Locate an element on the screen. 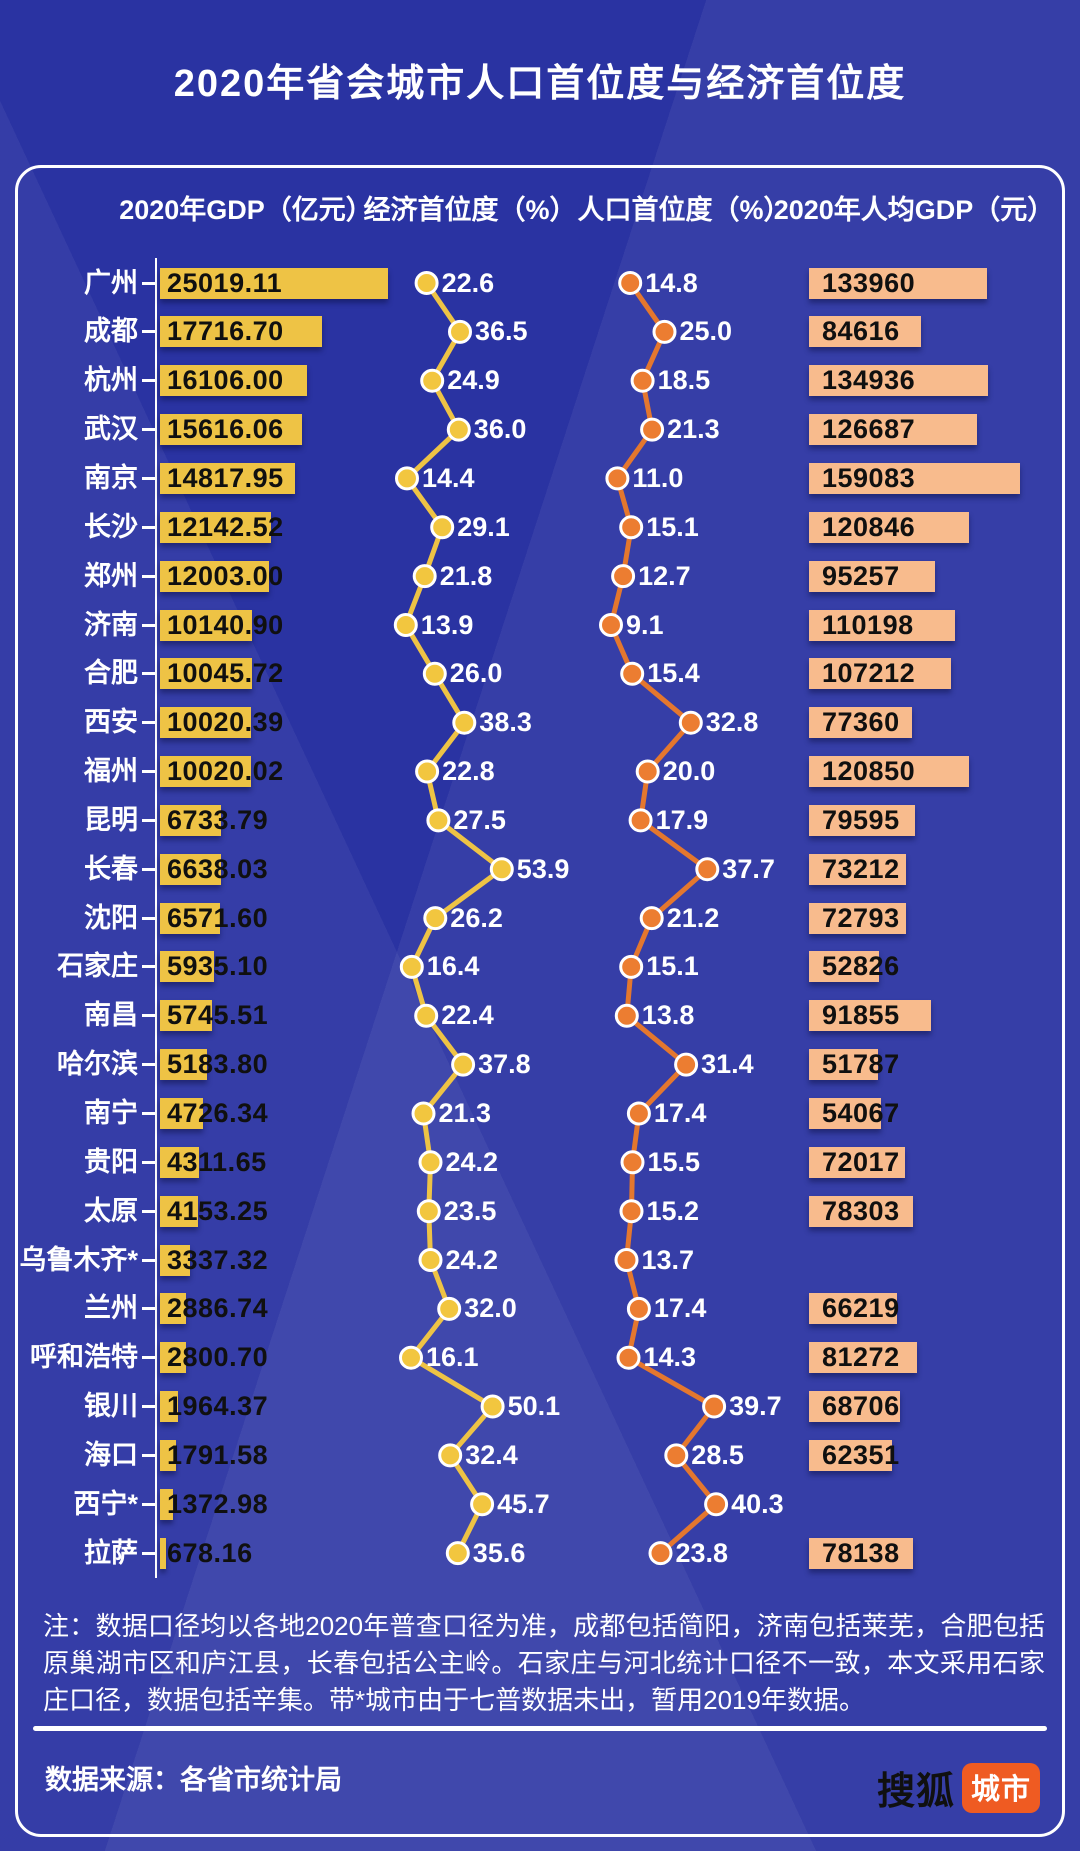 The height and width of the screenshot is (1851, 1080). pc-gdp-value: 91855 is located at coordinates (861, 1015).